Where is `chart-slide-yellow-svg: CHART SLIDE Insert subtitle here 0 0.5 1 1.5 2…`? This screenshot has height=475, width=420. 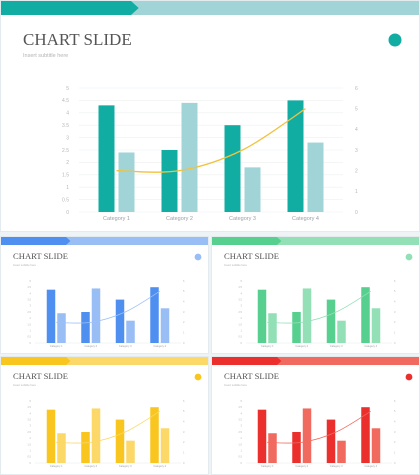
chart-slide-yellow-svg: CHART SLIDE Insert subtitle here 0 0.5 1 1.5 2… is located at coordinates (104, 412).